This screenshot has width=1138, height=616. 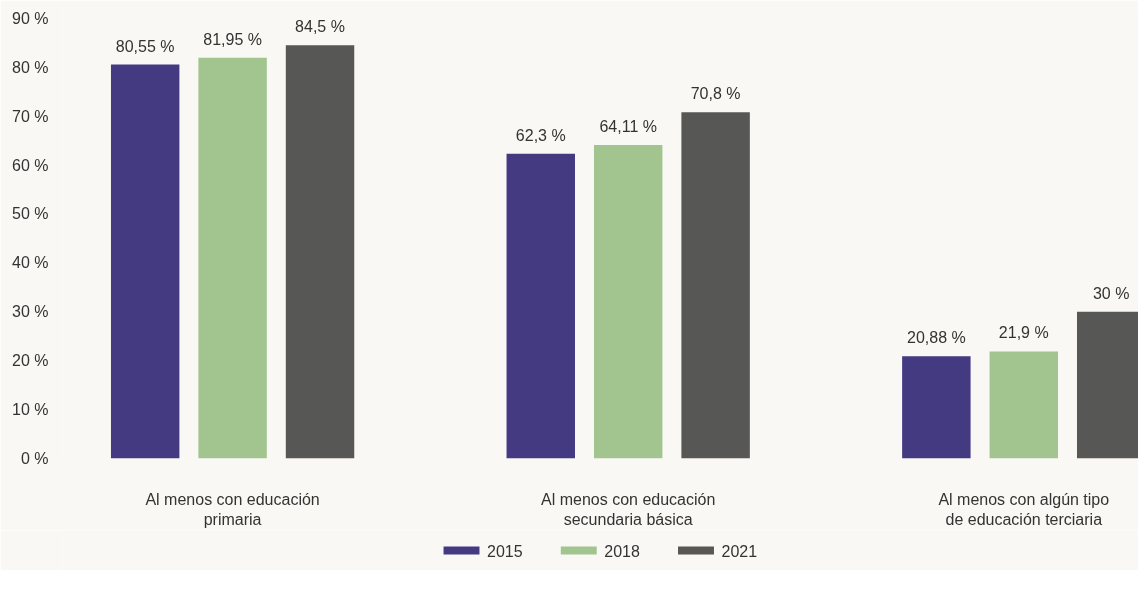 I want to click on x-tick-label: Al menos con educación secundaria básica, so click(x=628, y=509).